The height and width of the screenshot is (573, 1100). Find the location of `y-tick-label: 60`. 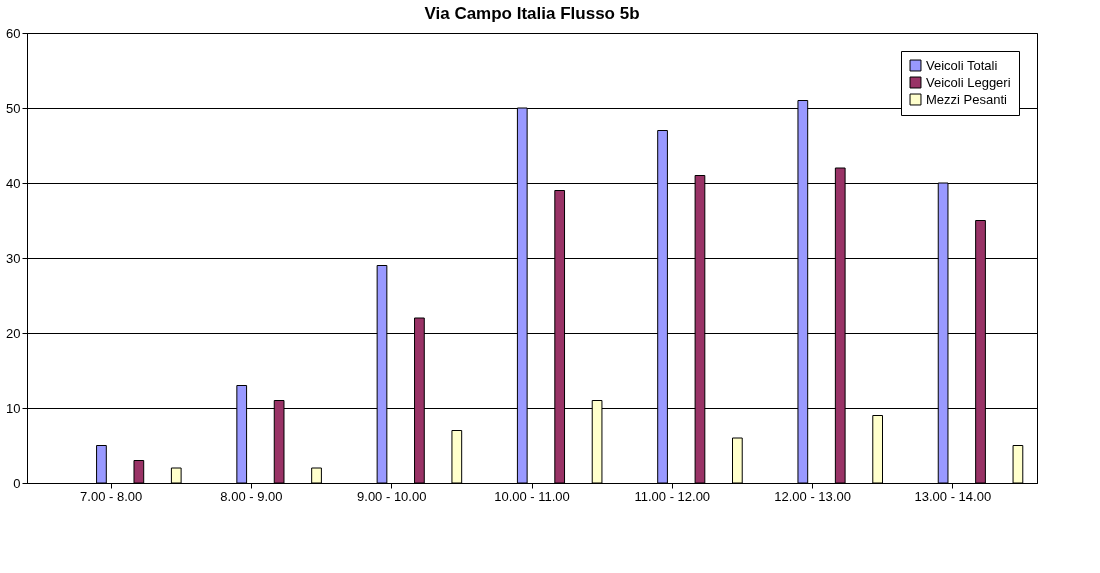

y-tick-label: 60 is located at coordinates (13, 33).